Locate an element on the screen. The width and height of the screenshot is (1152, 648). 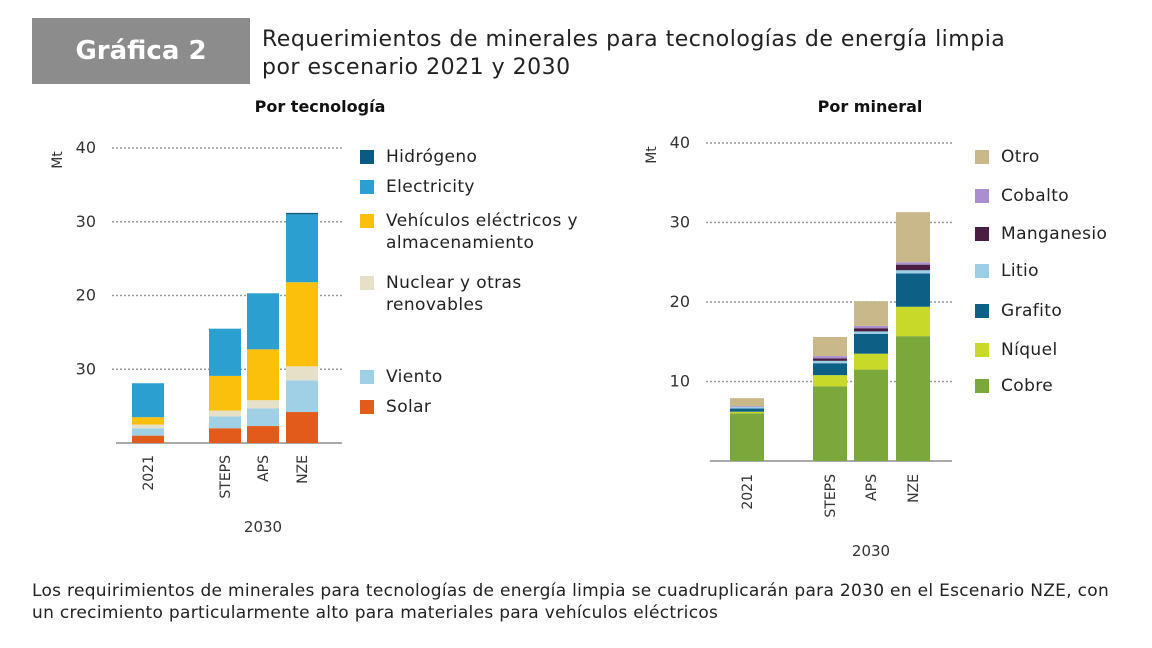
legend-item: Electricity is located at coordinates (485, 187).